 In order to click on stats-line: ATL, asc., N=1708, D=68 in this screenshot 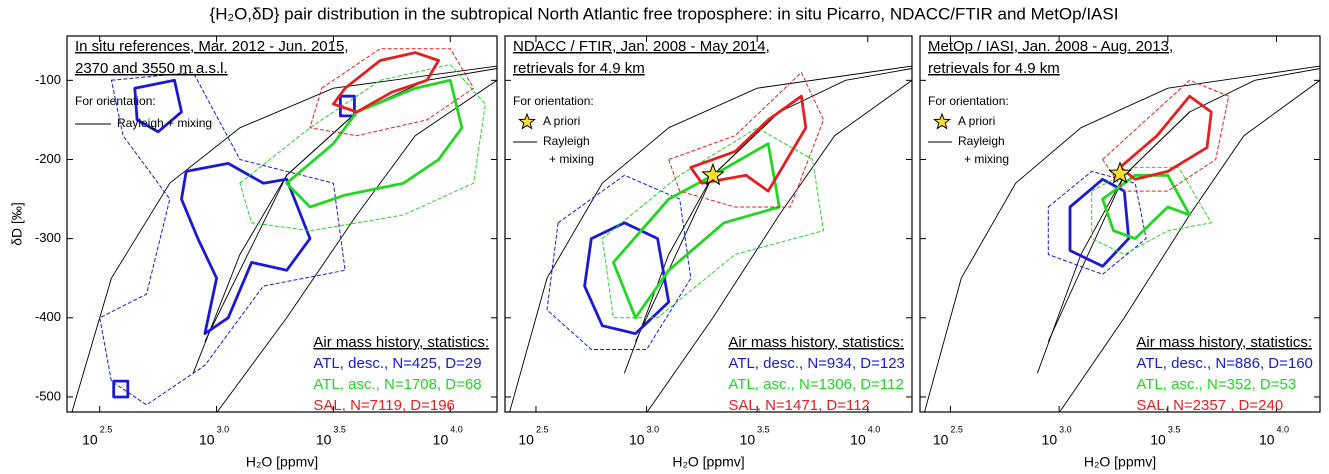, I will do `click(397, 384)`.